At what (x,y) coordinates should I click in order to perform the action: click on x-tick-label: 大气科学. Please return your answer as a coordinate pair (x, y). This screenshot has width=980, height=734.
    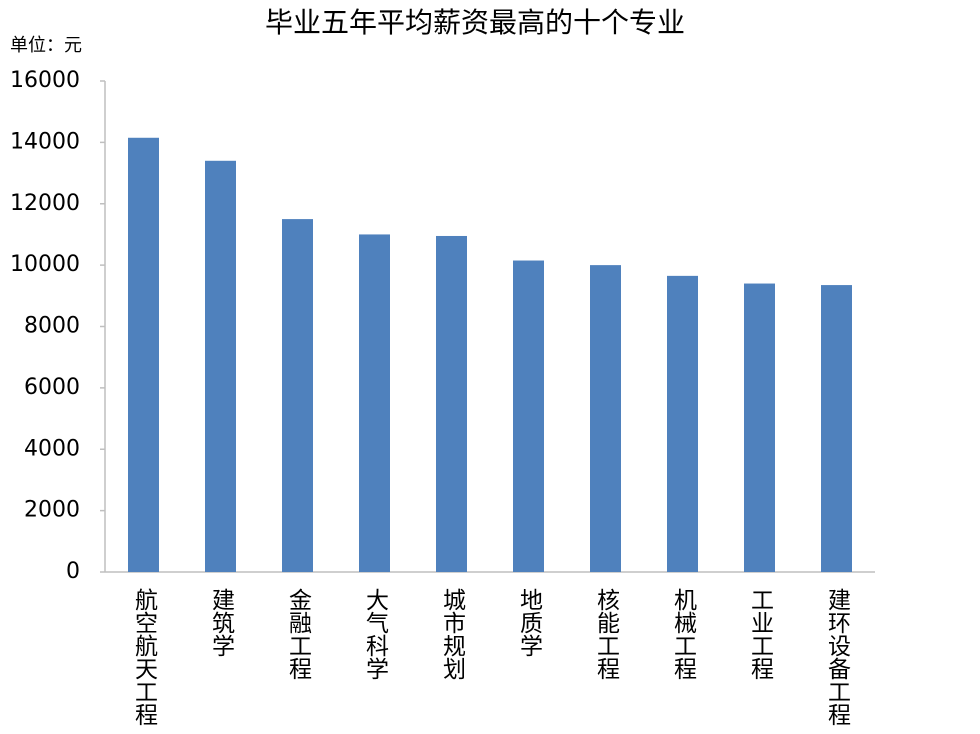
    Looking at the image, I should click on (376, 634).